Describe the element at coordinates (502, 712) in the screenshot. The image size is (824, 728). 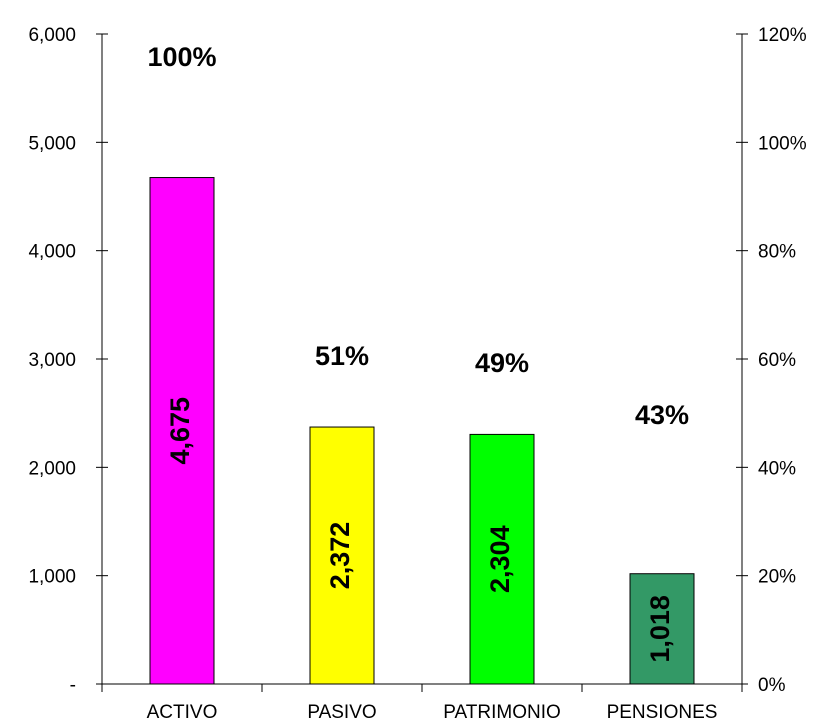
I see `x-category-label: PATRIMONIO` at that location.